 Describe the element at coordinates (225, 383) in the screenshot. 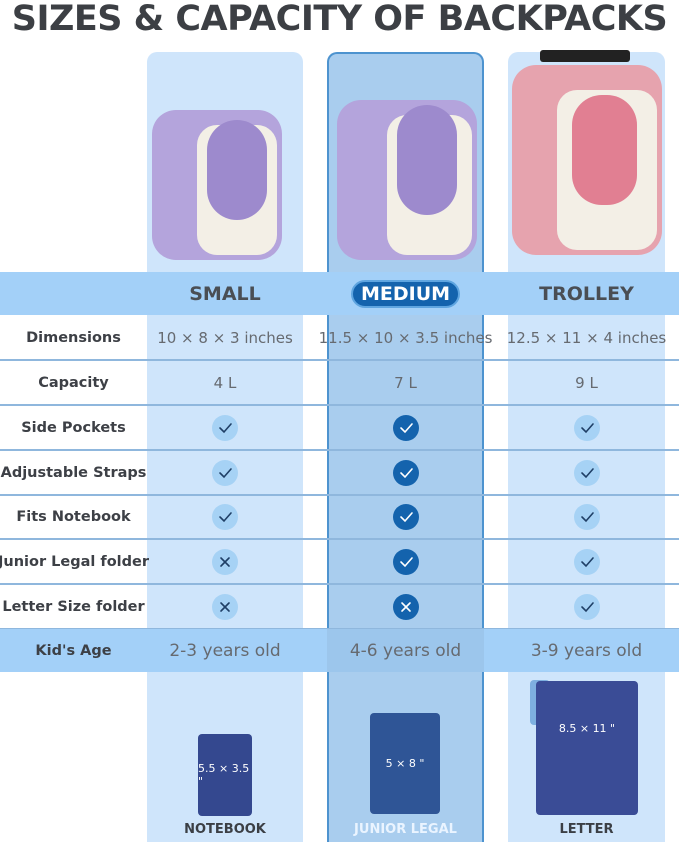

I see `capacity-value: 4 L` at that location.